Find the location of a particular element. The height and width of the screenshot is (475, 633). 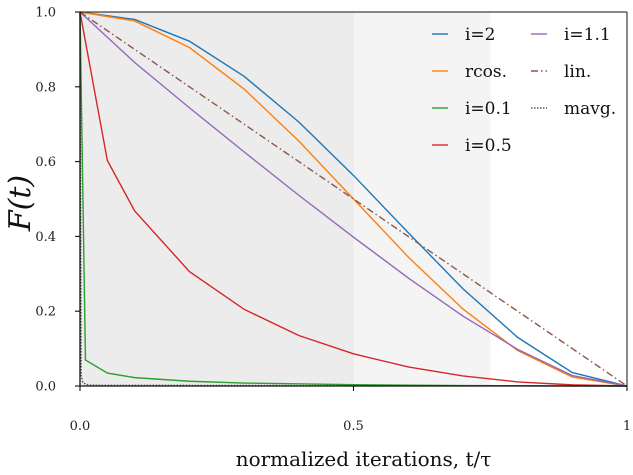

legend-label: i=2 is located at coordinates (480, 35).